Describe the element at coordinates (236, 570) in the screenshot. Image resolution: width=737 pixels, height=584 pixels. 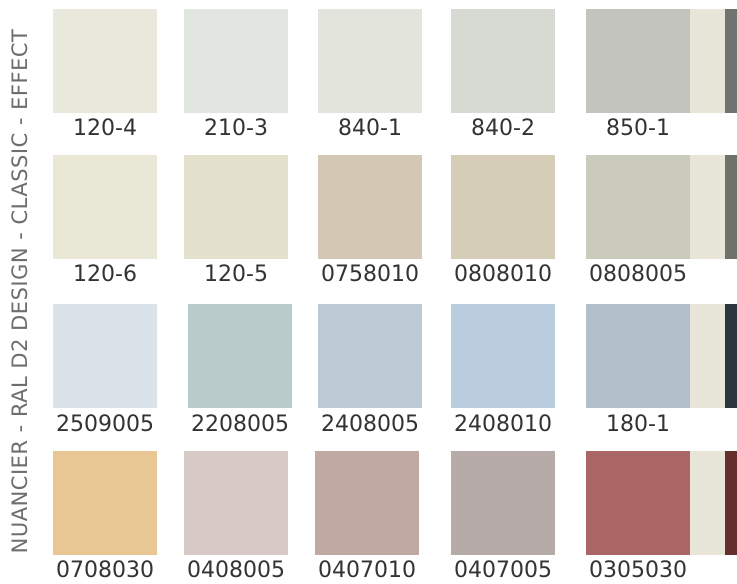
I see `color-code-label: 0408005` at that location.